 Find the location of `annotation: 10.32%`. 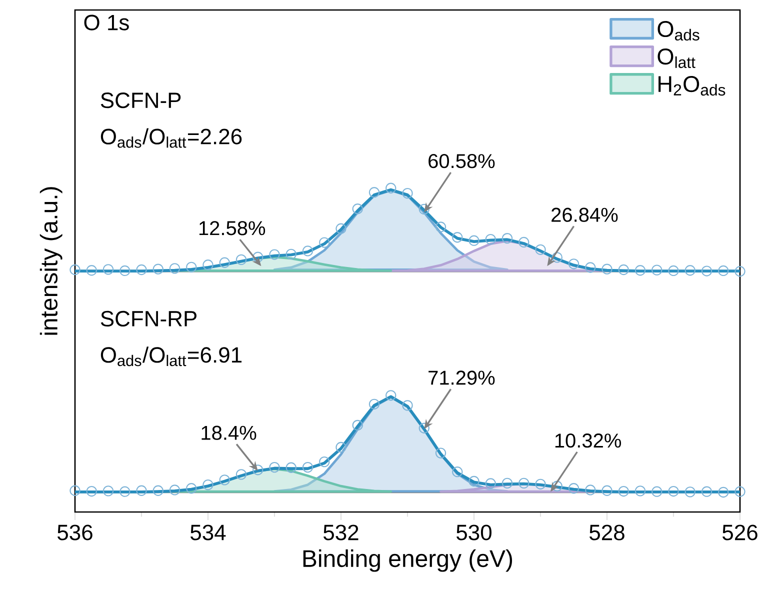

annotation: 10.32% is located at coordinates (588, 440).